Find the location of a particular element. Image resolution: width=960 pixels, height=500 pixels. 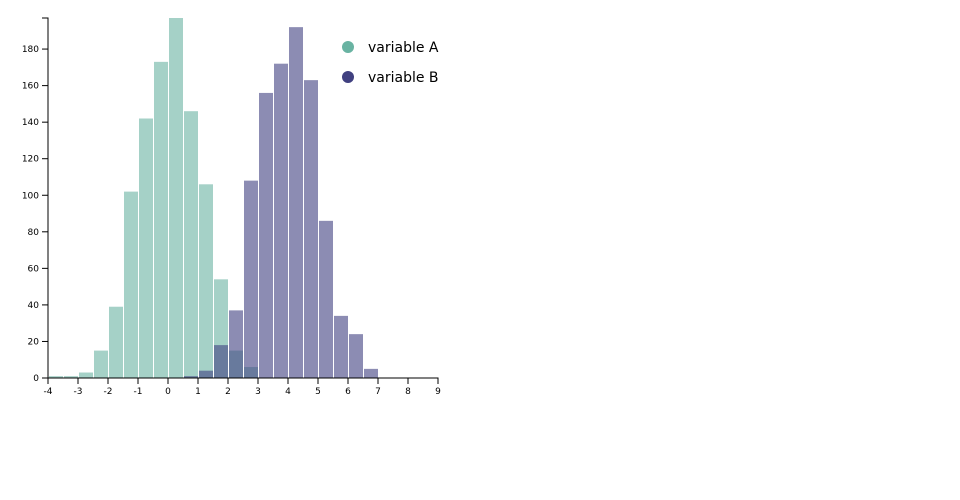

legend-label-a: variable A is located at coordinates (403, 48).